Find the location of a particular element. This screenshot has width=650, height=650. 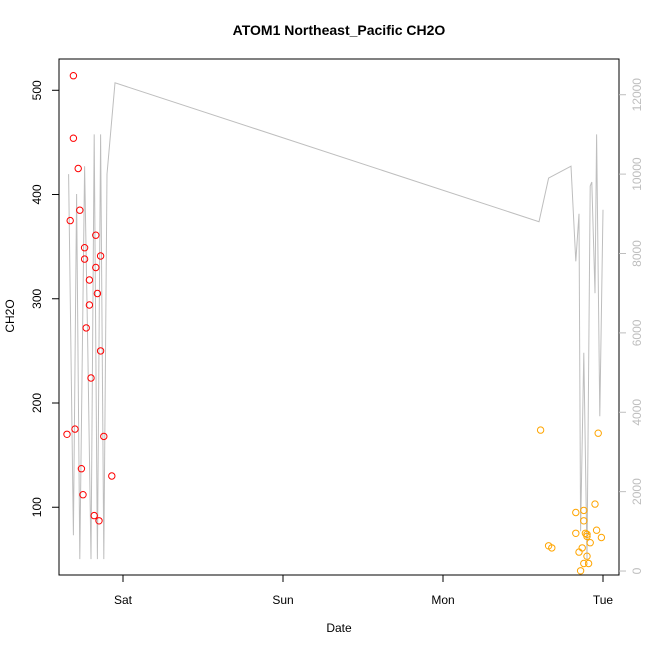

x-tick-label: Mon is located at coordinates (442, 600).